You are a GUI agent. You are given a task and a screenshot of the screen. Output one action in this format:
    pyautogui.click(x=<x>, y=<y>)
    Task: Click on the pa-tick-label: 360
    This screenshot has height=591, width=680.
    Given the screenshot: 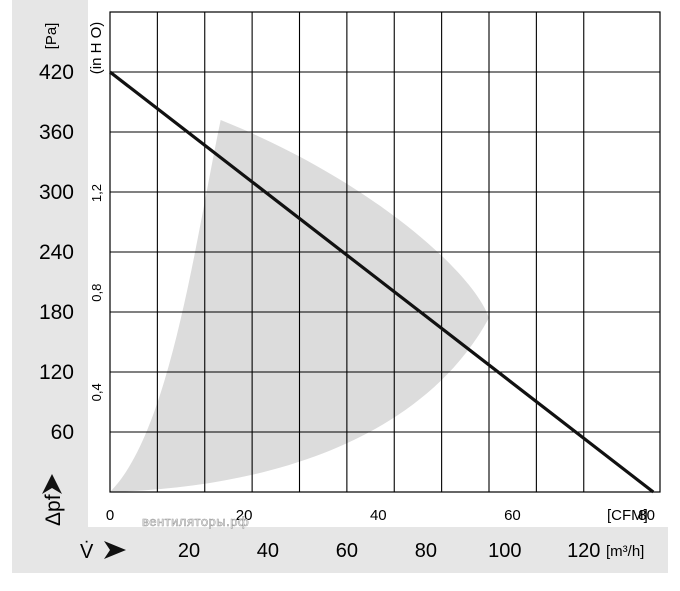 What is the action you would take?
    pyautogui.click(x=56, y=132)
    